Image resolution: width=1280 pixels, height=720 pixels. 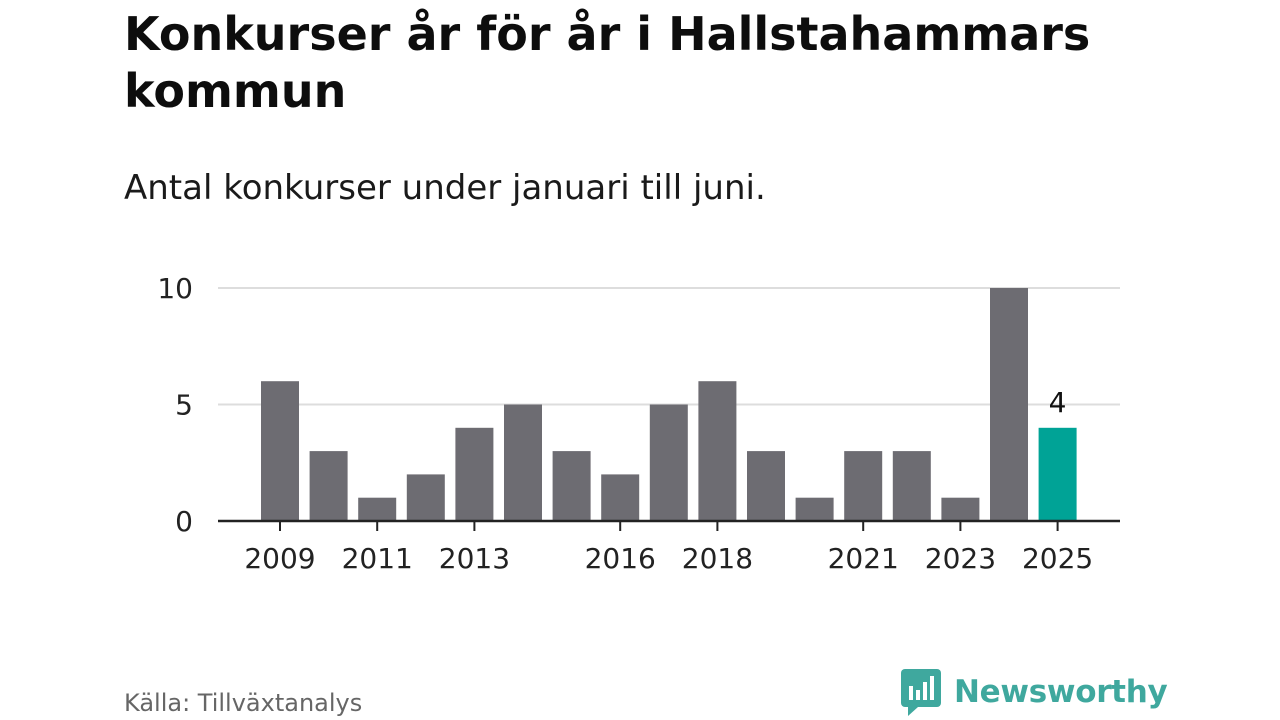 What do you see at coordinates (1057, 474) in the screenshot?
I see `bar-highlight` at bounding box center [1057, 474].